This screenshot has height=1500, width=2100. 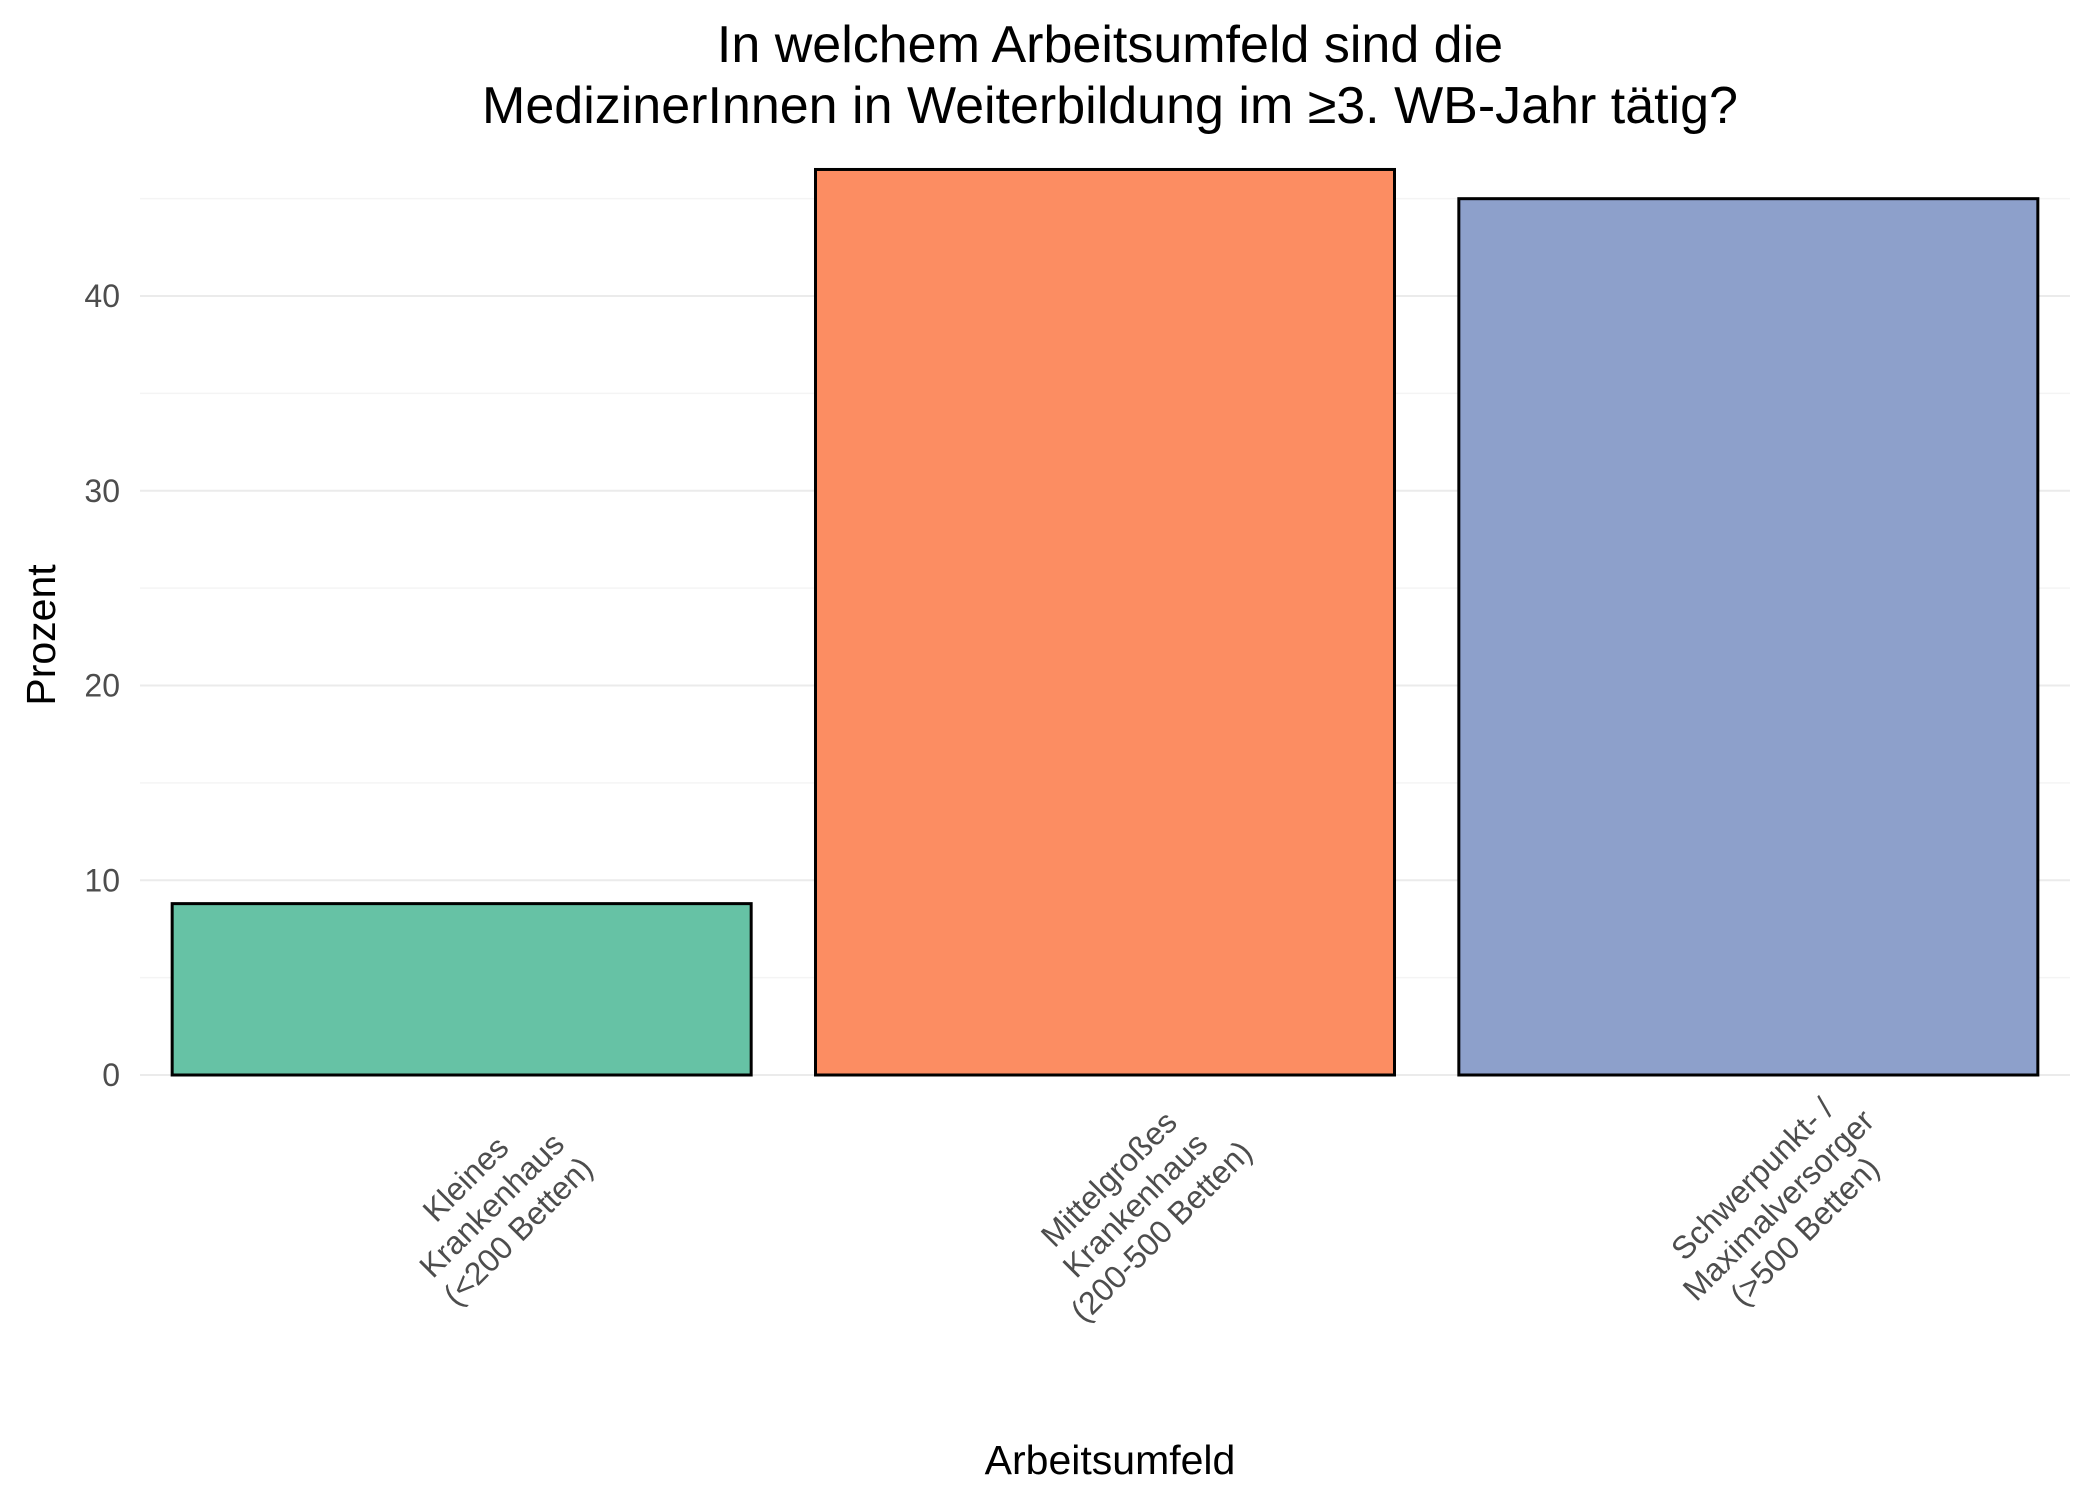 I want to click on y-axis-ticks: 0 10 20 30 40, so click(x=102, y=685).